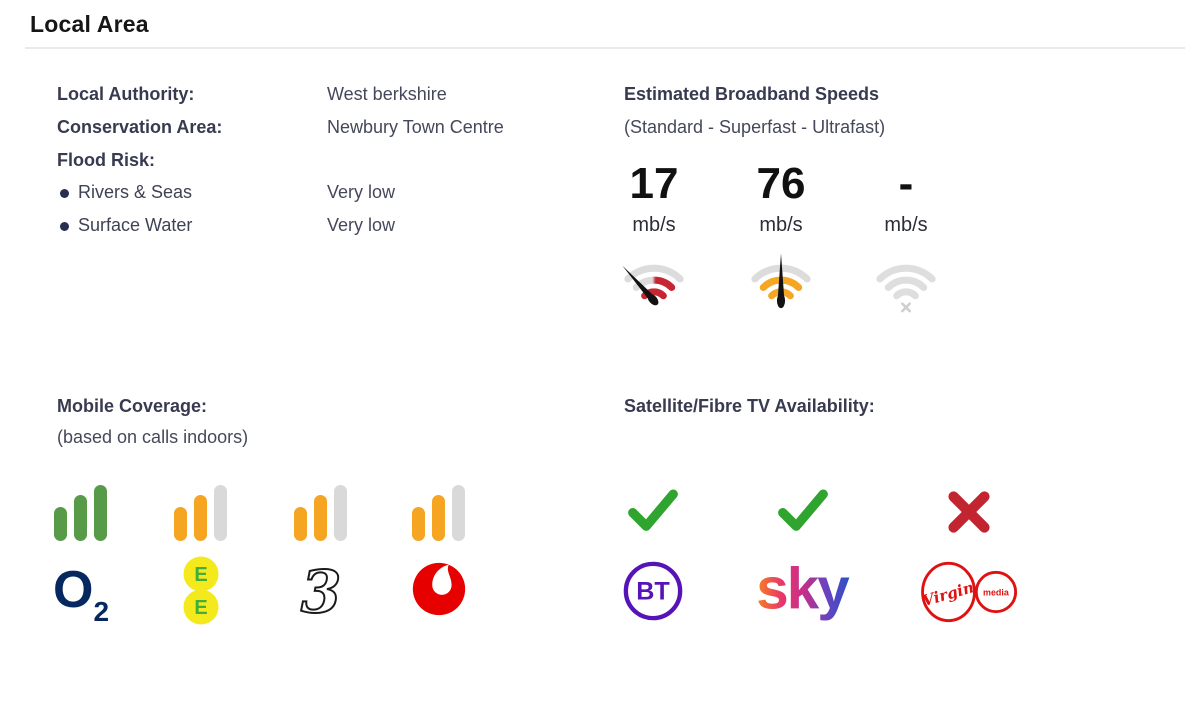 The width and height of the screenshot is (1200, 720). What do you see at coordinates (226, 194) in the screenshot?
I see `info-row-rivers-seas: Rivers & Seas Very low` at bounding box center [226, 194].